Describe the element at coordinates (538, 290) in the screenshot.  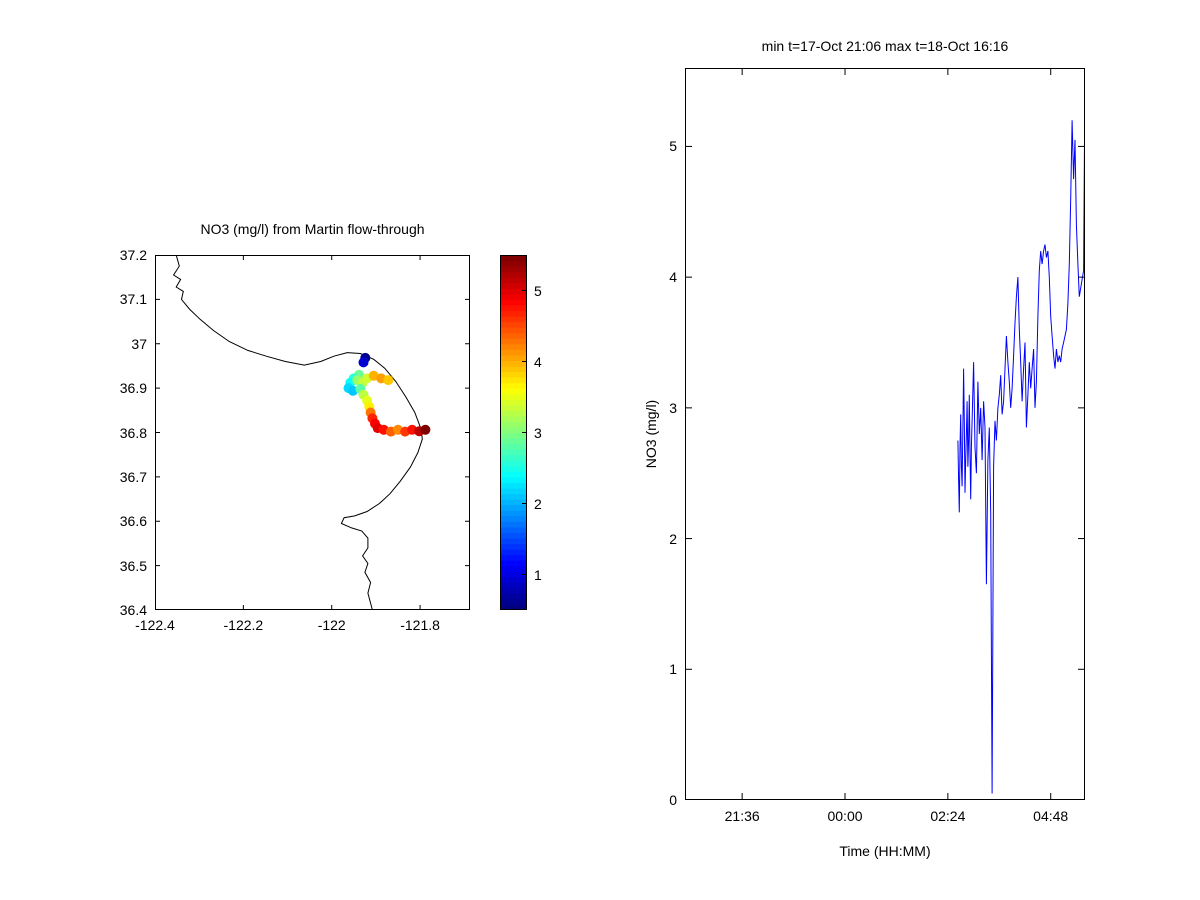
I see `colorbar-tick-label: 5` at that location.